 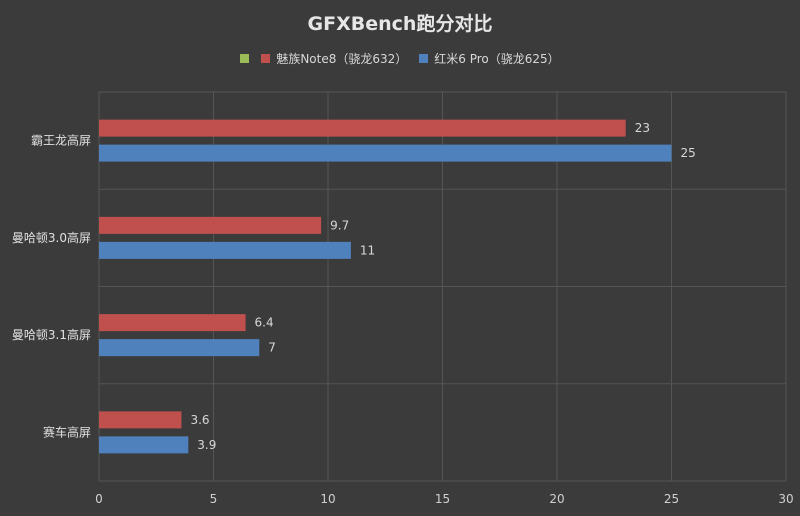 I want to click on data-label-s2-c1: 11, so click(x=367, y=250).